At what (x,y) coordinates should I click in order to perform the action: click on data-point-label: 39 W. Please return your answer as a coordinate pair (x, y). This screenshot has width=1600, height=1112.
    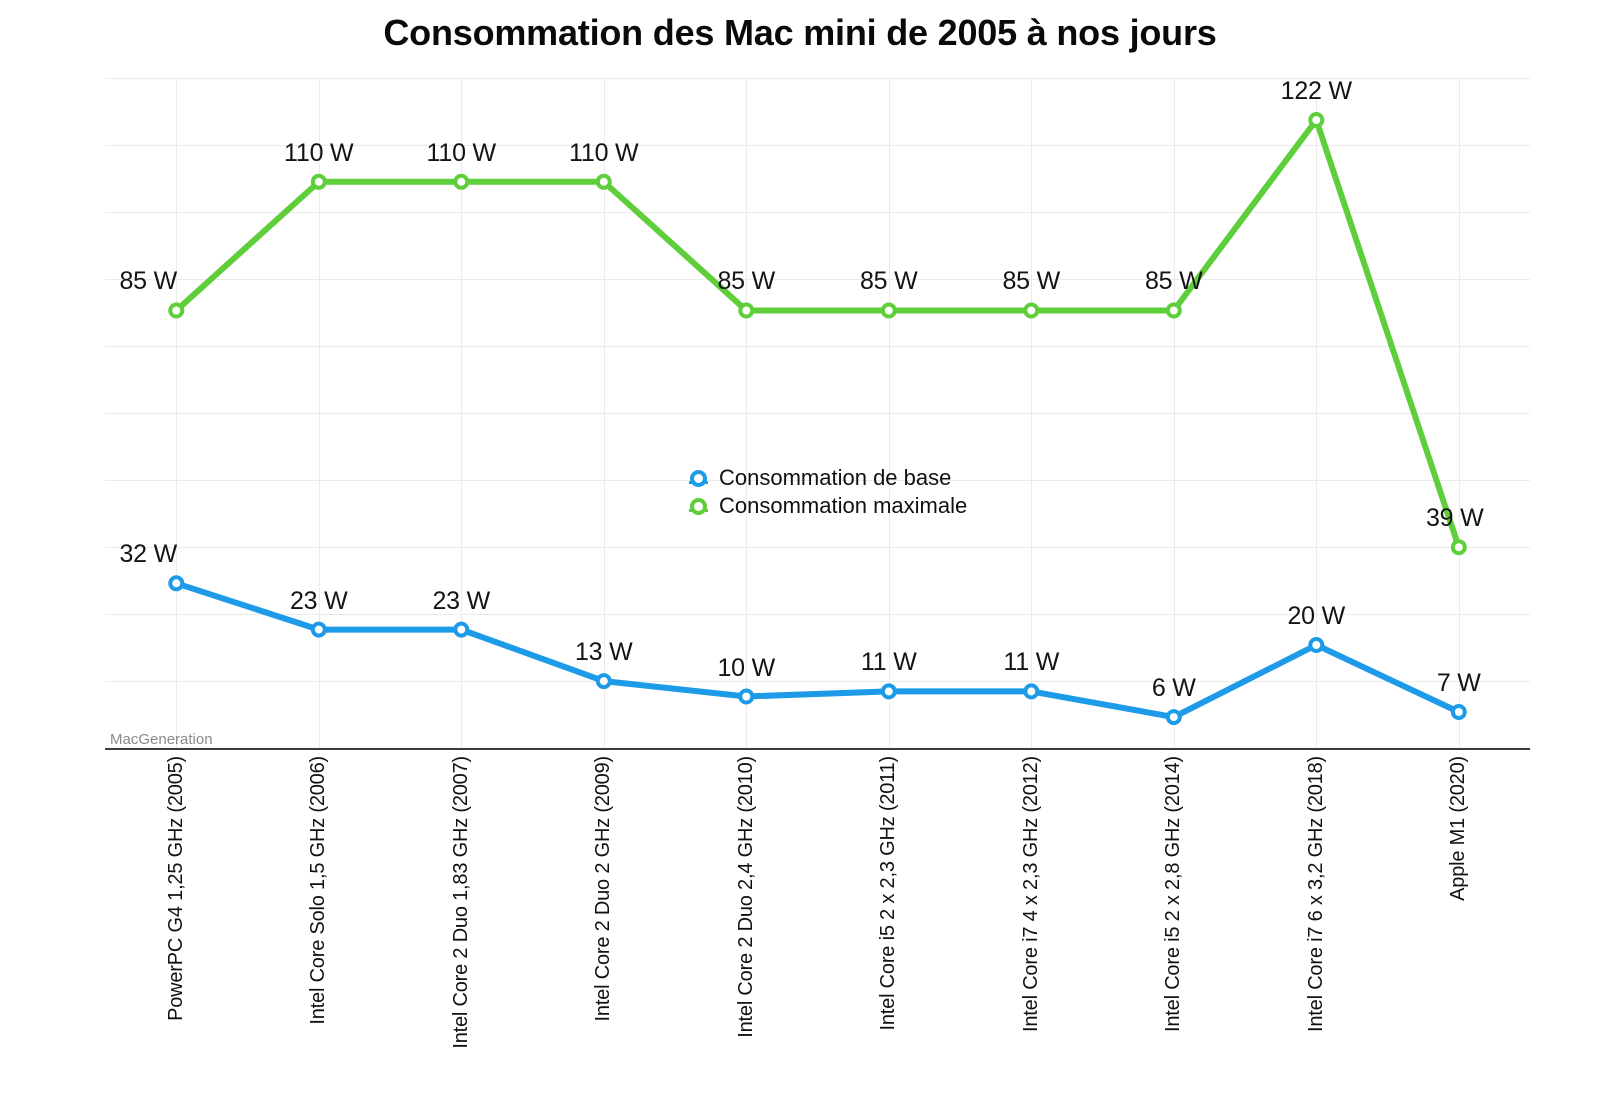
    Looking at the image, I should click on (1454, 518).